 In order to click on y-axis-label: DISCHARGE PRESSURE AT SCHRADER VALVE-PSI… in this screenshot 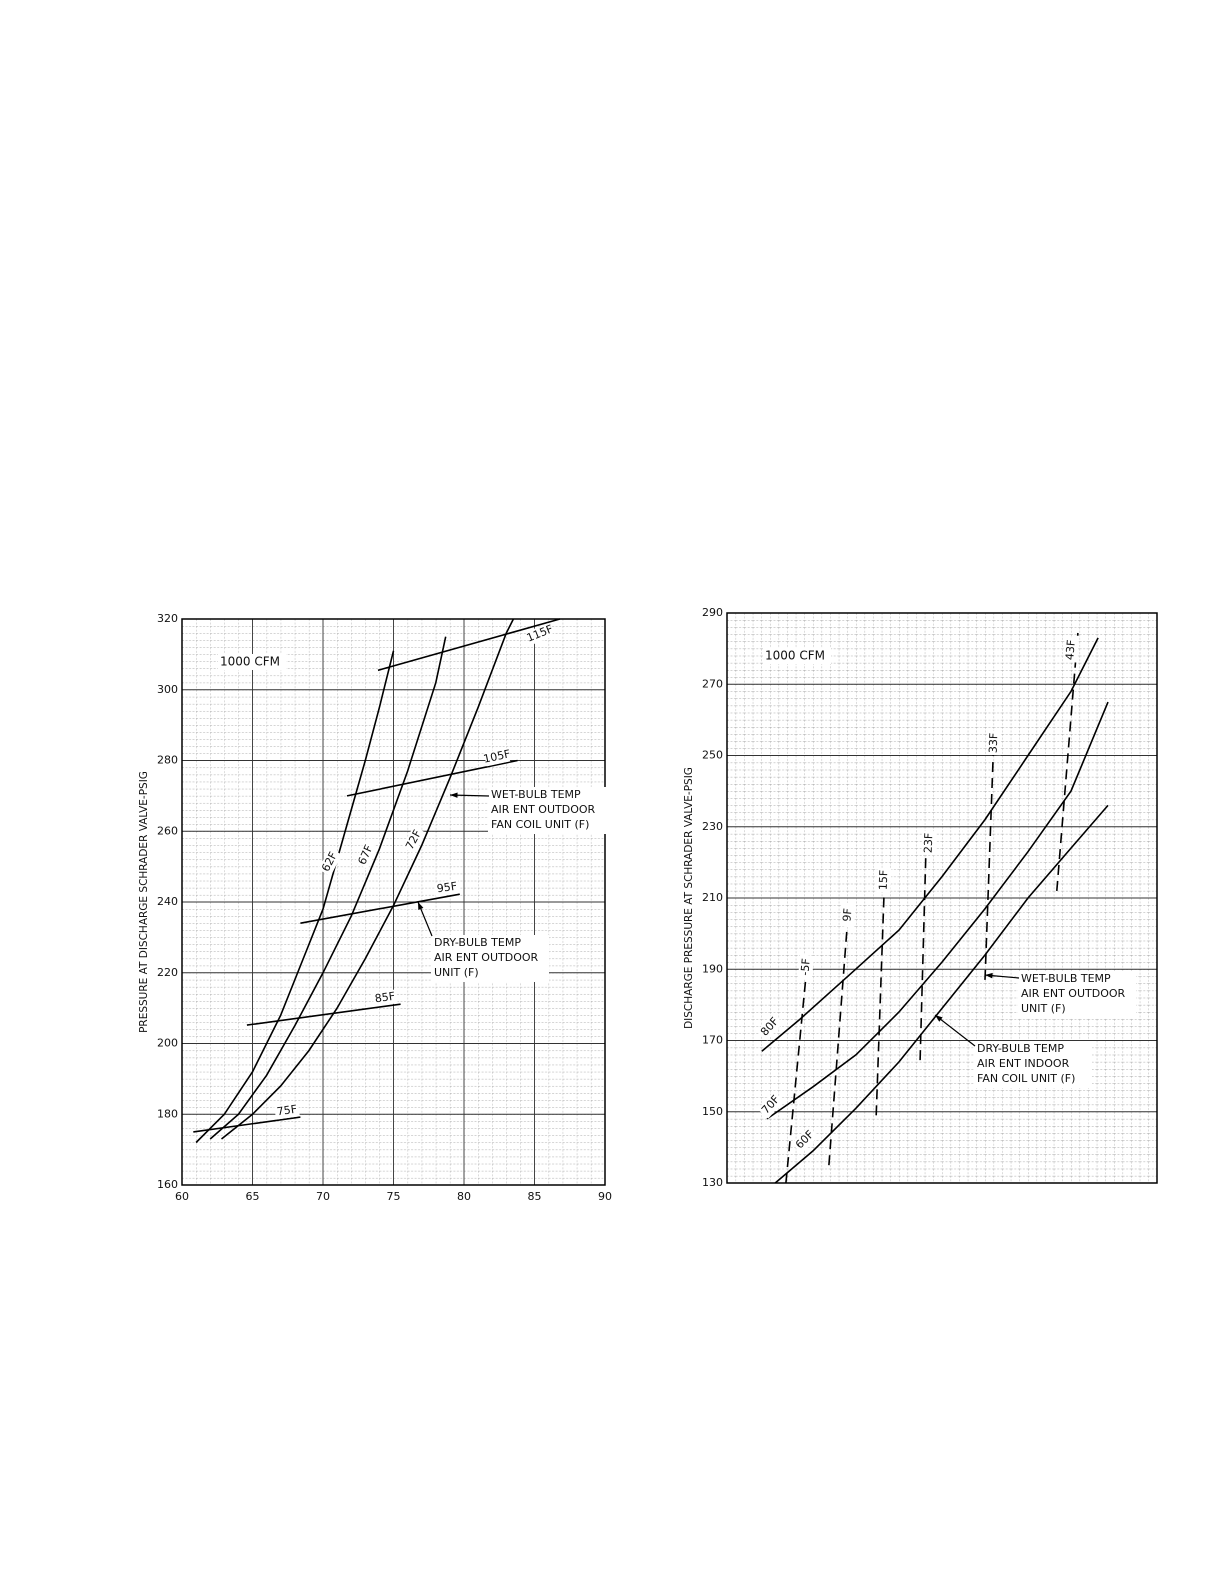, I will do `click(689, 898)`.